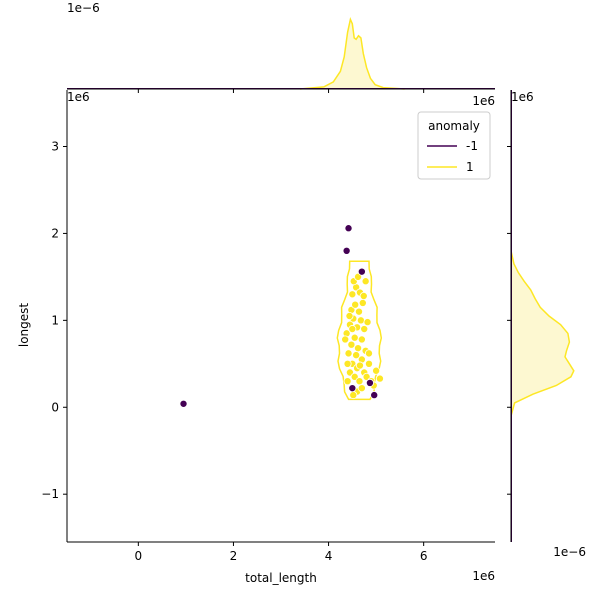  What do you see at coordinates (483, 576) in the screenshot?
I see `x-offset-label: 1e6` at bounding box center [483, 576].